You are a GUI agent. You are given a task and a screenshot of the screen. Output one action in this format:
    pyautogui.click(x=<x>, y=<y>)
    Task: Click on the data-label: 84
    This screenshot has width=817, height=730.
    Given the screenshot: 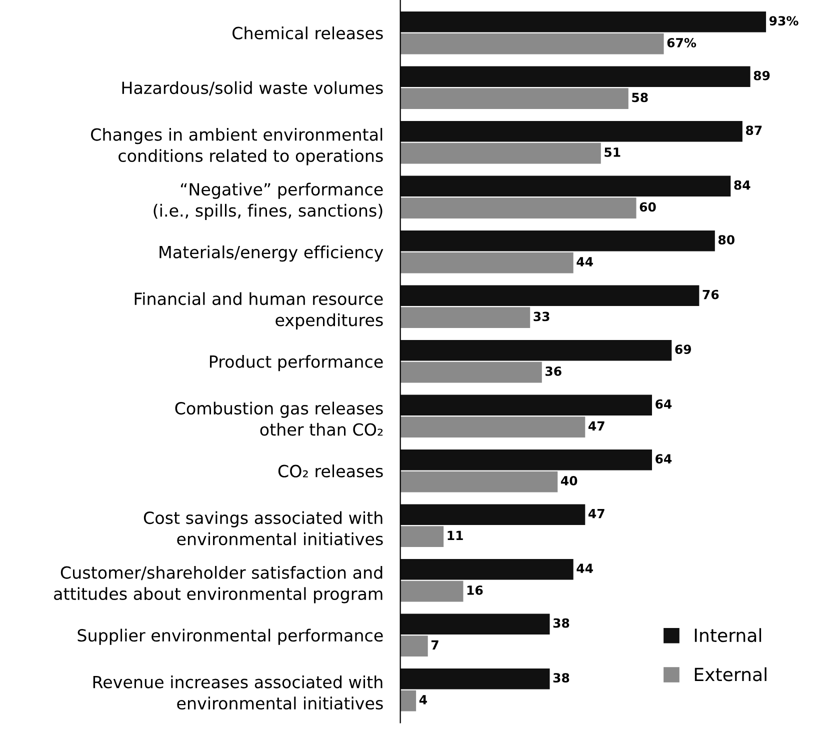 What is the action you would take?
    pyautogui.click(x=742, y=185)
    